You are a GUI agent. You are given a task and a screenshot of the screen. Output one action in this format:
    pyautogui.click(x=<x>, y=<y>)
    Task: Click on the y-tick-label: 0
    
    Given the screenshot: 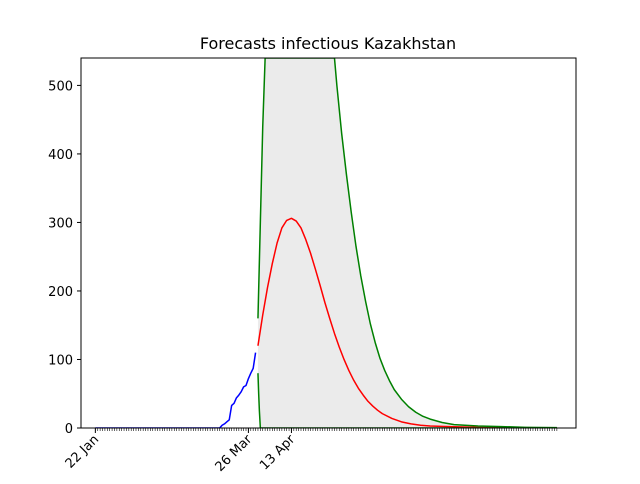 What is the action you would take?
    pyautogui.click(x=69, y=429)
    